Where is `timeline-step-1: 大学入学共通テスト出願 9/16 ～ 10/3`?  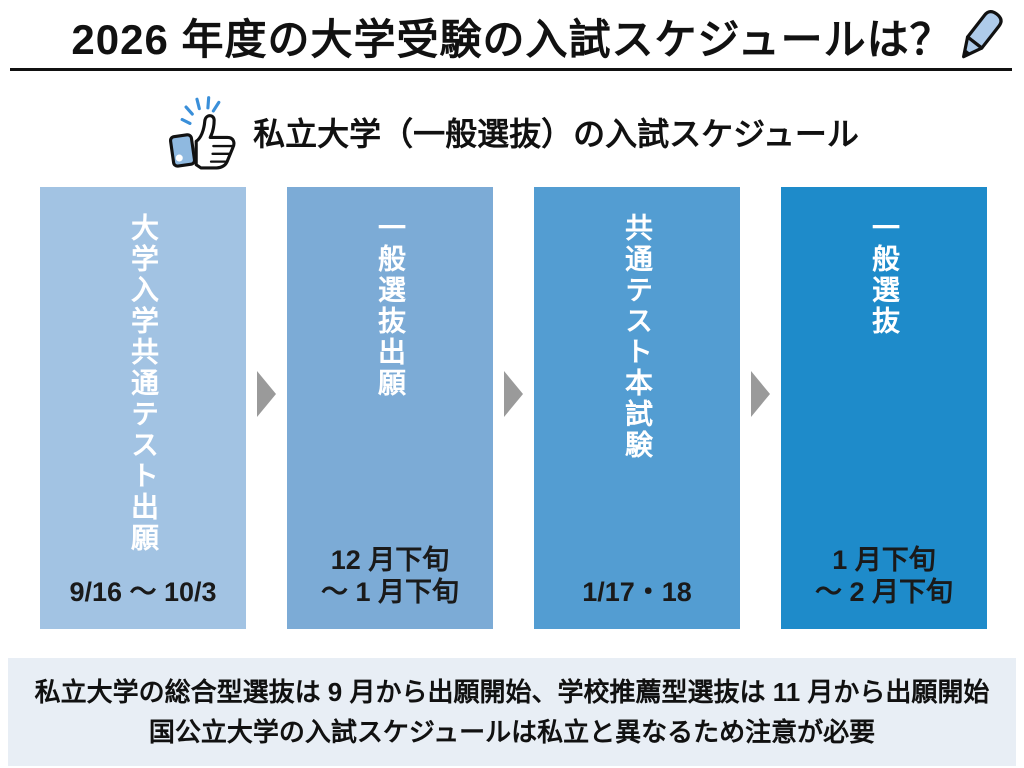
timeline-step-1: 大学入学共通テスト出願 9/16 ～ 10/3 is located at coordinates (143, 408).